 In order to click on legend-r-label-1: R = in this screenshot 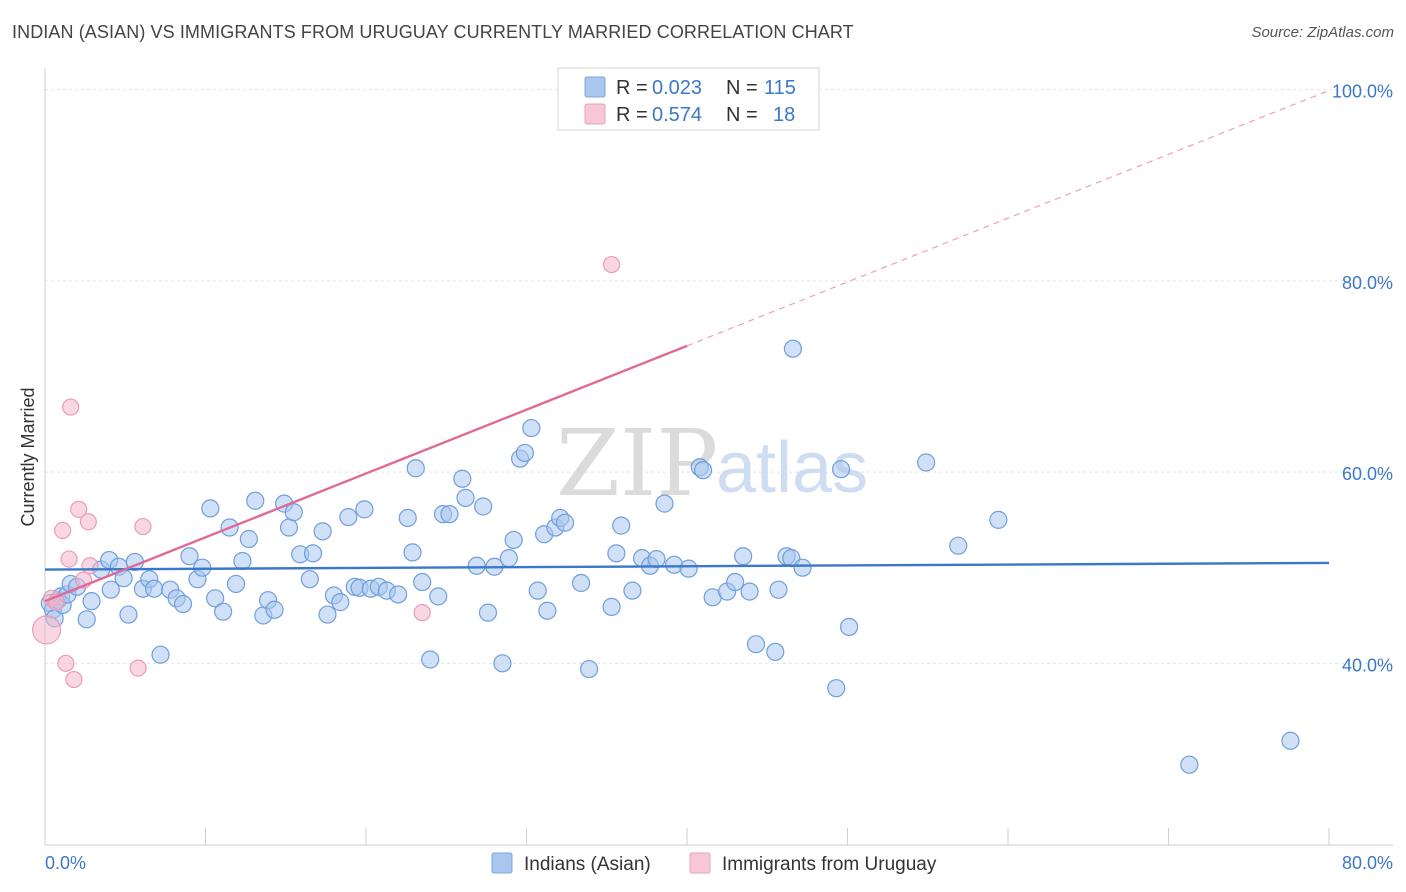, I will do `click(632, 88)`.